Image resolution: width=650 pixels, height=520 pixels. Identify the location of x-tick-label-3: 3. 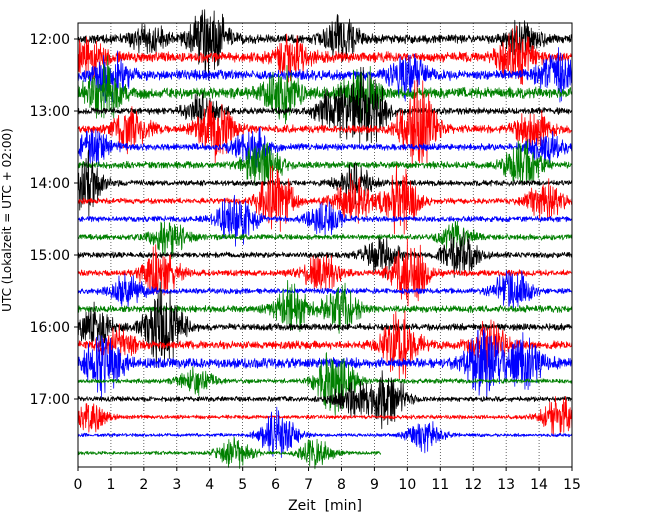
(176, 485).